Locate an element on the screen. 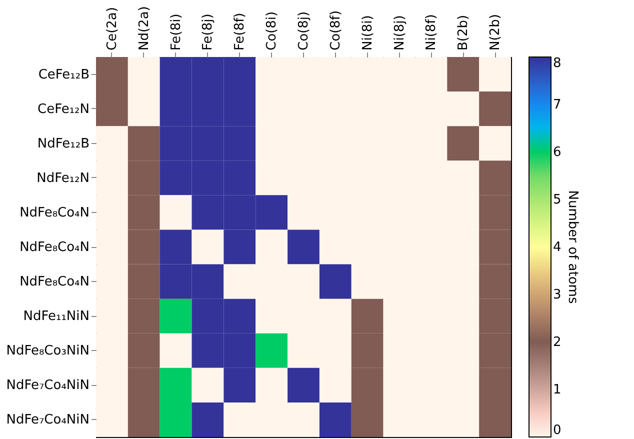 Image resolution: width=634 pixels, height=439 pixels. y-tick-label: NdFe₈Co₃NiN is located at coordinates (48, 351).